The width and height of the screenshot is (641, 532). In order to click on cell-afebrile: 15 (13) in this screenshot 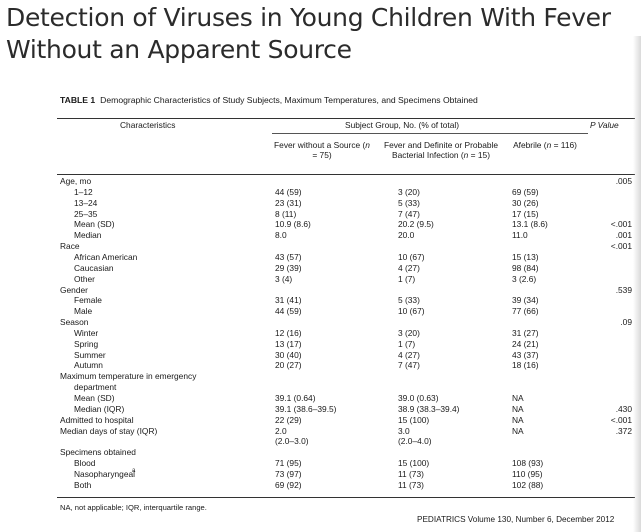, I will do `click(525, 256)`.